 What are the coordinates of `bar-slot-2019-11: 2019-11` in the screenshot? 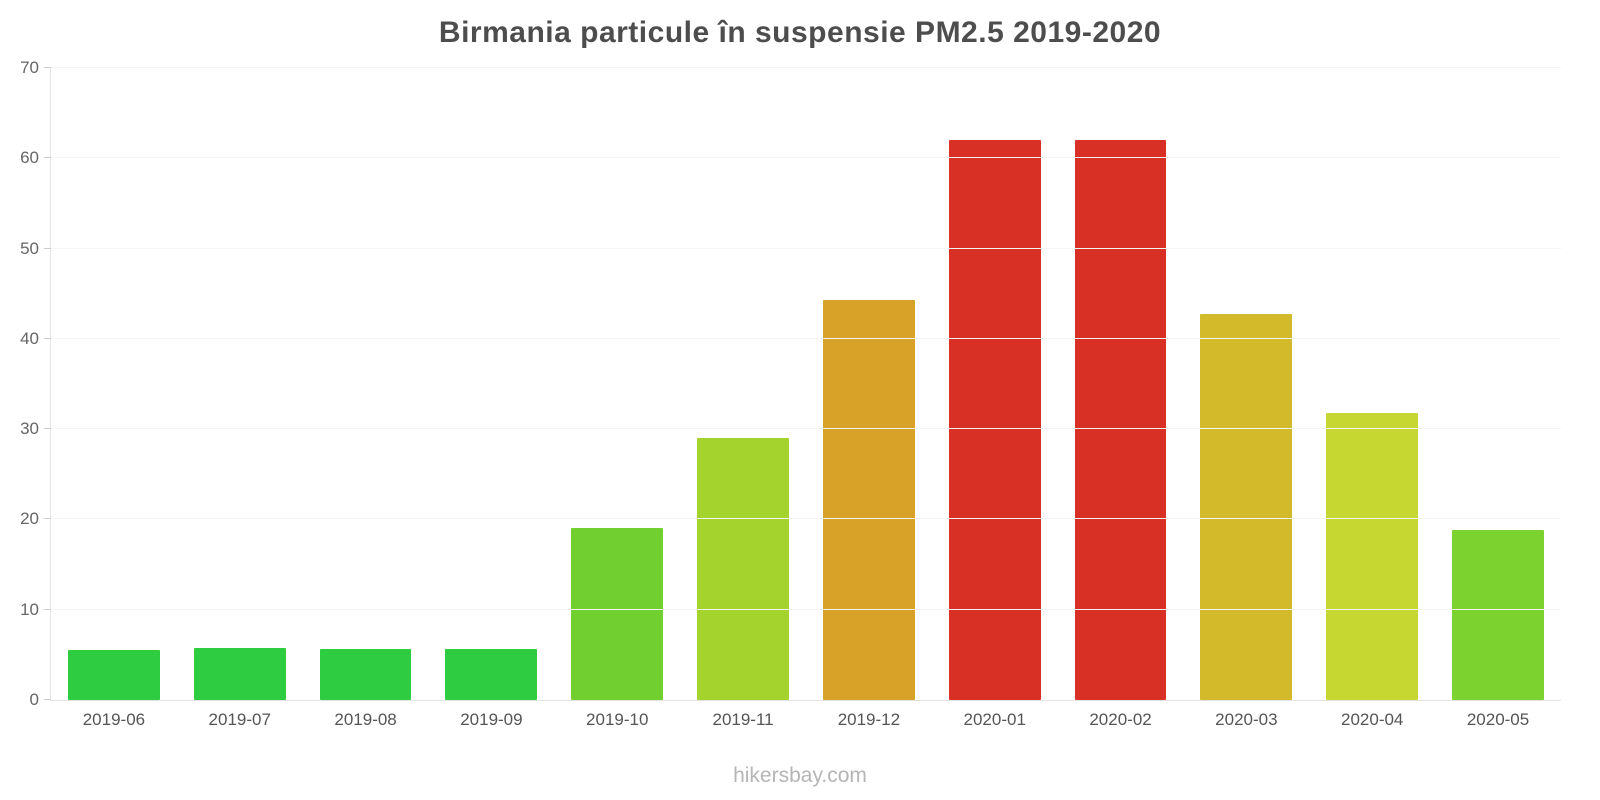 It's located at (743, 398).